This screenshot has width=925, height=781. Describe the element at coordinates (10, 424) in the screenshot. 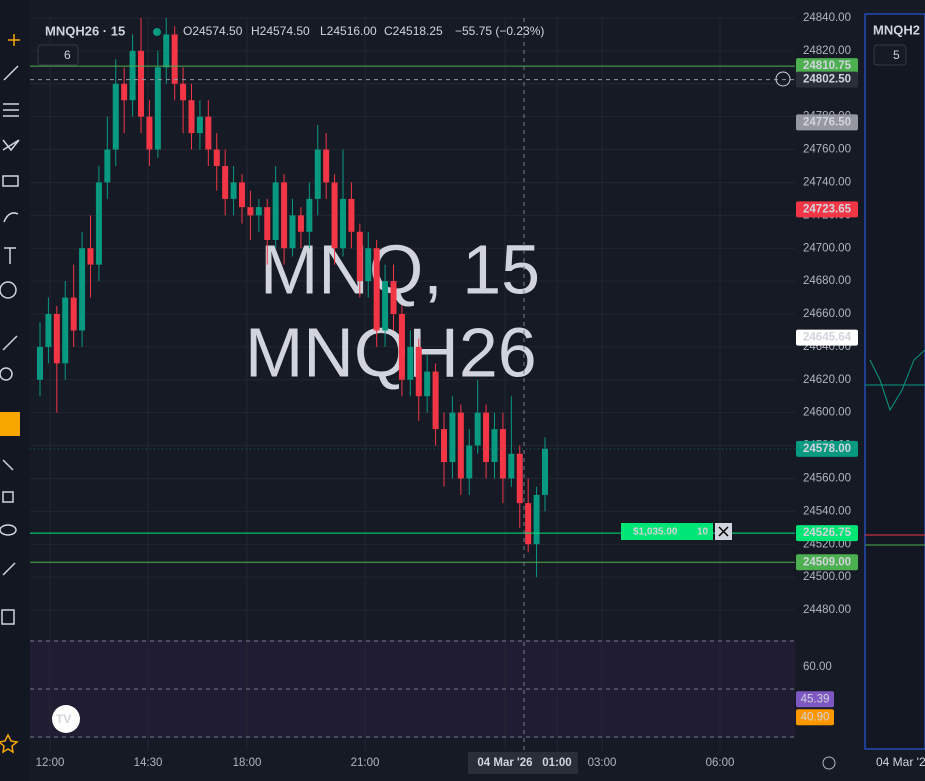

I see `magnet-tool` at that location.